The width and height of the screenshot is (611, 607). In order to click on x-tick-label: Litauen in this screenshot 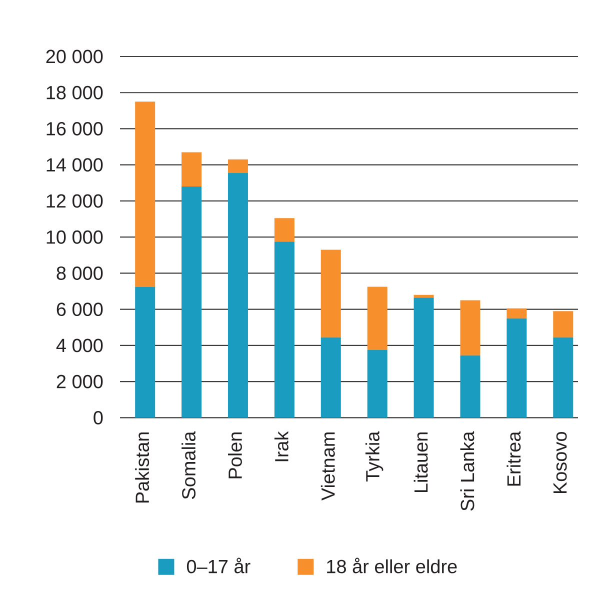, I will do `click(421, 462)`.